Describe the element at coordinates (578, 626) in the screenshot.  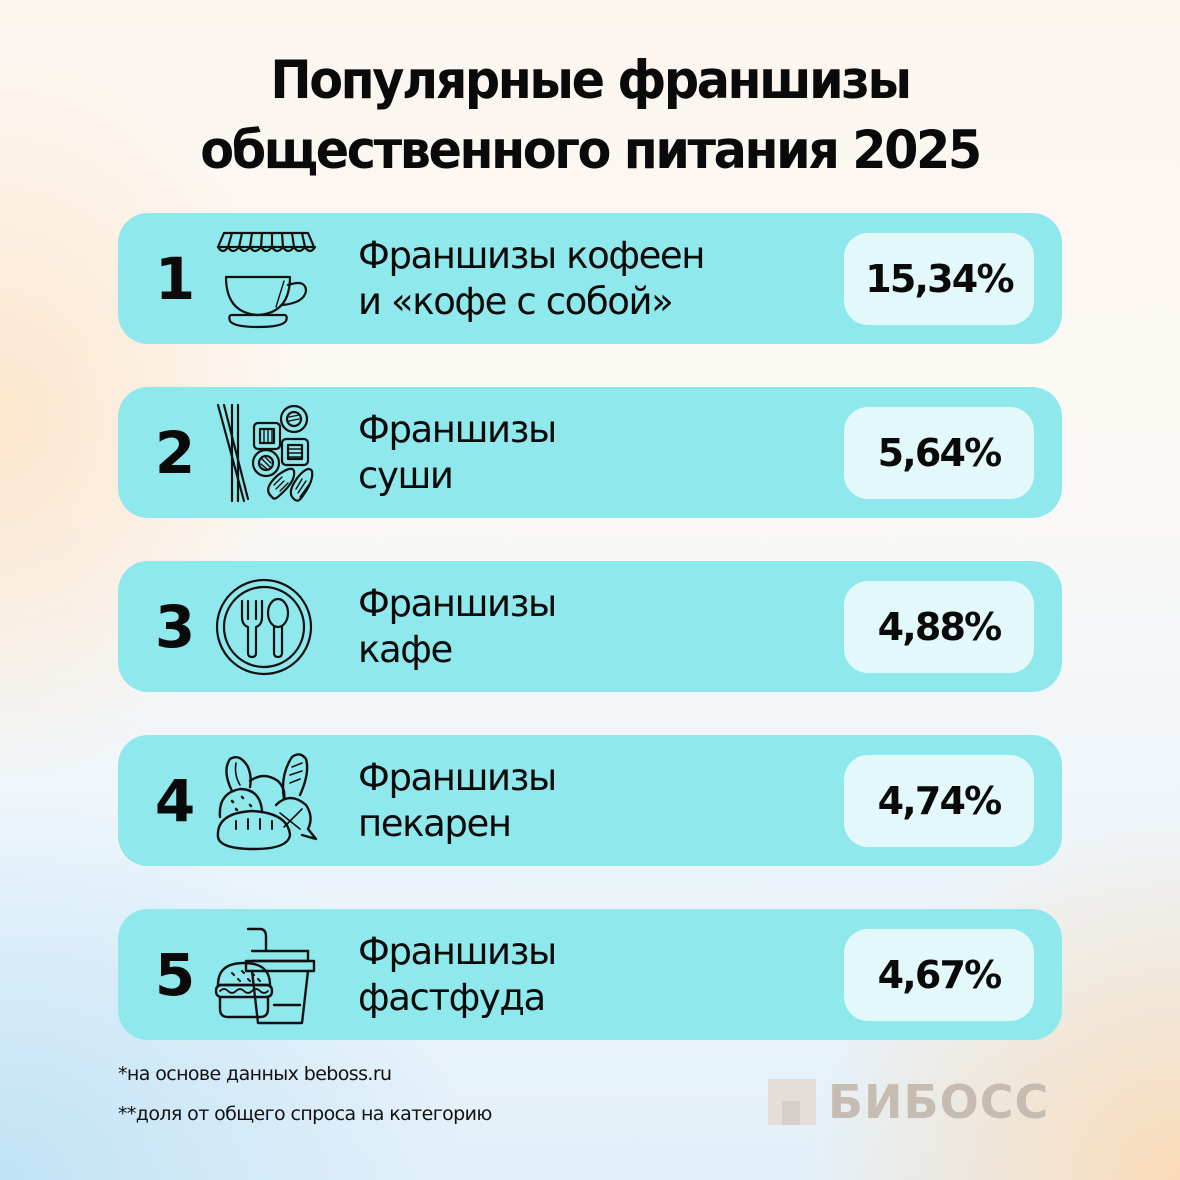
I see `category-label: Франшизы кафе` at that location.